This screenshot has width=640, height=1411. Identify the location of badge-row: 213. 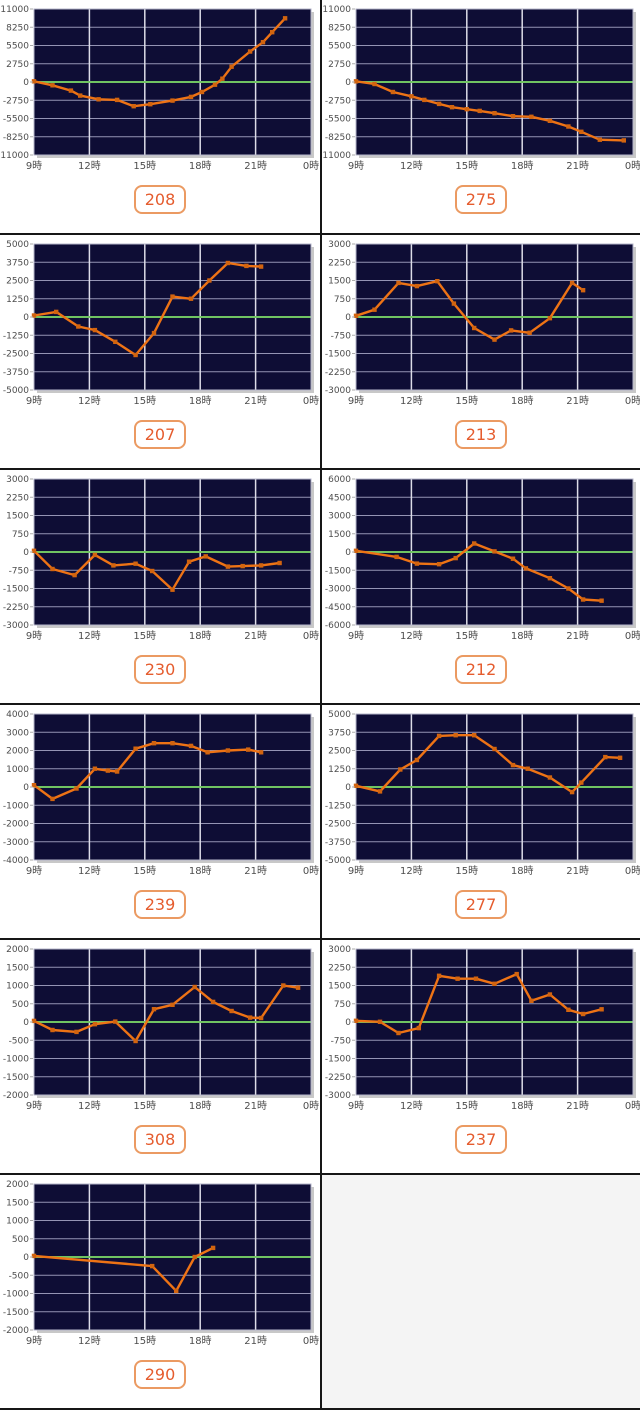
(481, 434).